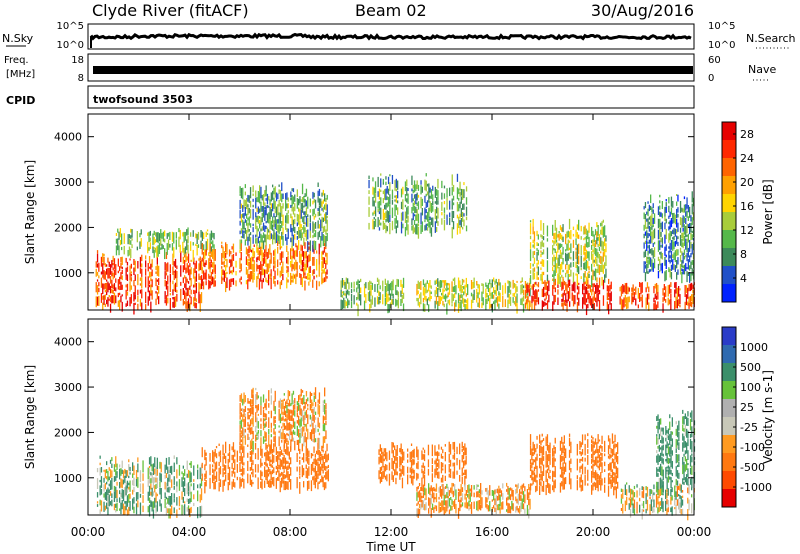 The width and height of the screenshot is (800, 554). I want to click on x-tick-label: 12:00, so click(391, 532).